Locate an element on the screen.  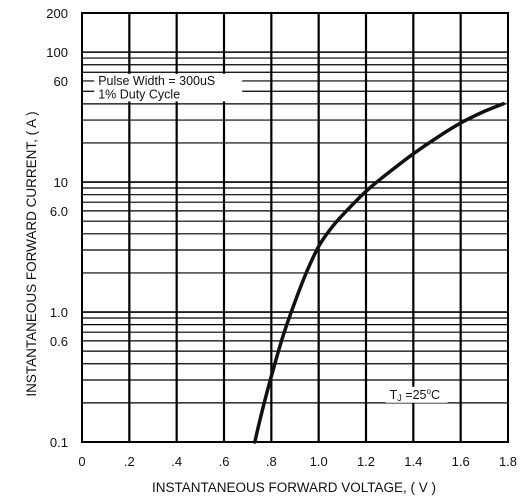
x-tick-label: .8 is located at coordinates (271, 461).